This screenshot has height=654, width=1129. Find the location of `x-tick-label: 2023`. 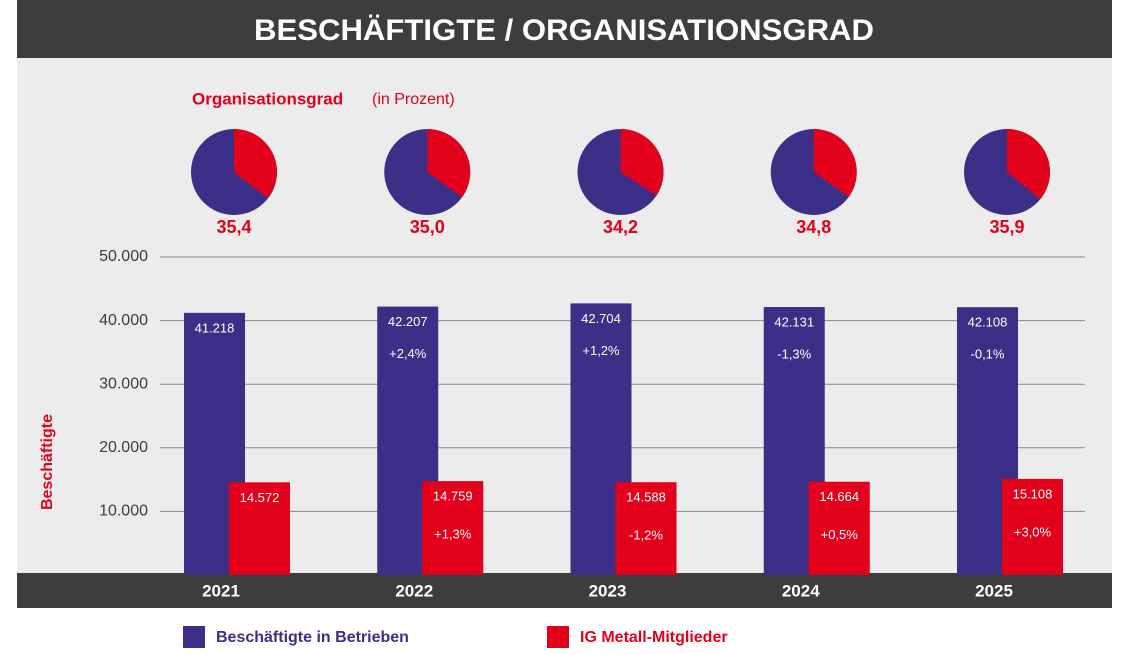

x-tick-label: 2023 is located at coordinates (608, 590).